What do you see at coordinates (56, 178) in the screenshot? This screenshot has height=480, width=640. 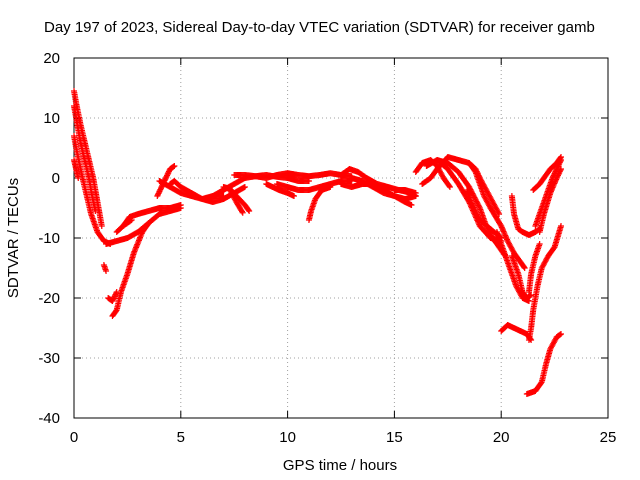 I see `y-tick-label: 0` at bounding box center [56, 178].